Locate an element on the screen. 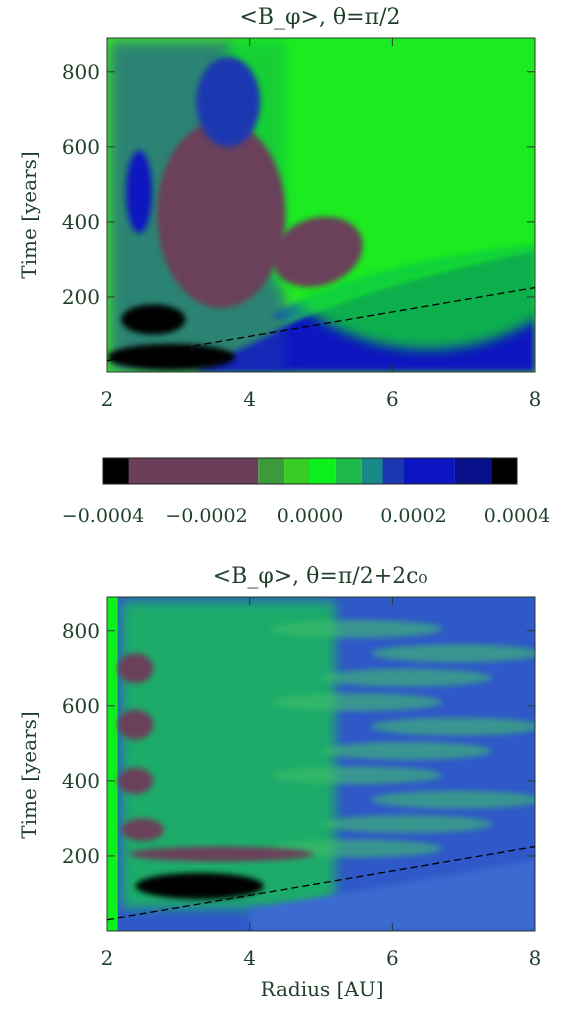  bottom-y-tick-label: 600 is located at coordinates (81, 706).